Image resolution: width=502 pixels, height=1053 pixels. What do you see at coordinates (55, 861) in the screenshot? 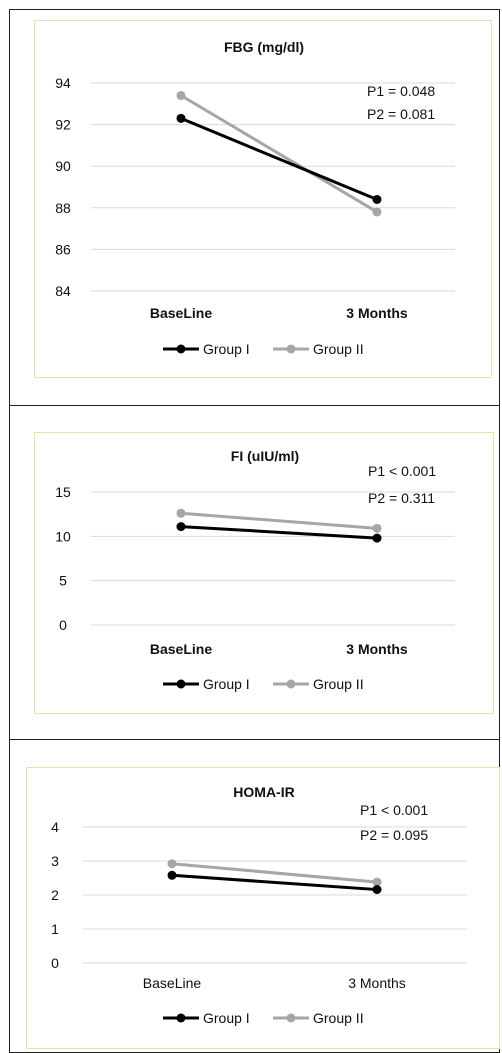
I see `y-tick-label: 3` at bounding box center [55, 861].